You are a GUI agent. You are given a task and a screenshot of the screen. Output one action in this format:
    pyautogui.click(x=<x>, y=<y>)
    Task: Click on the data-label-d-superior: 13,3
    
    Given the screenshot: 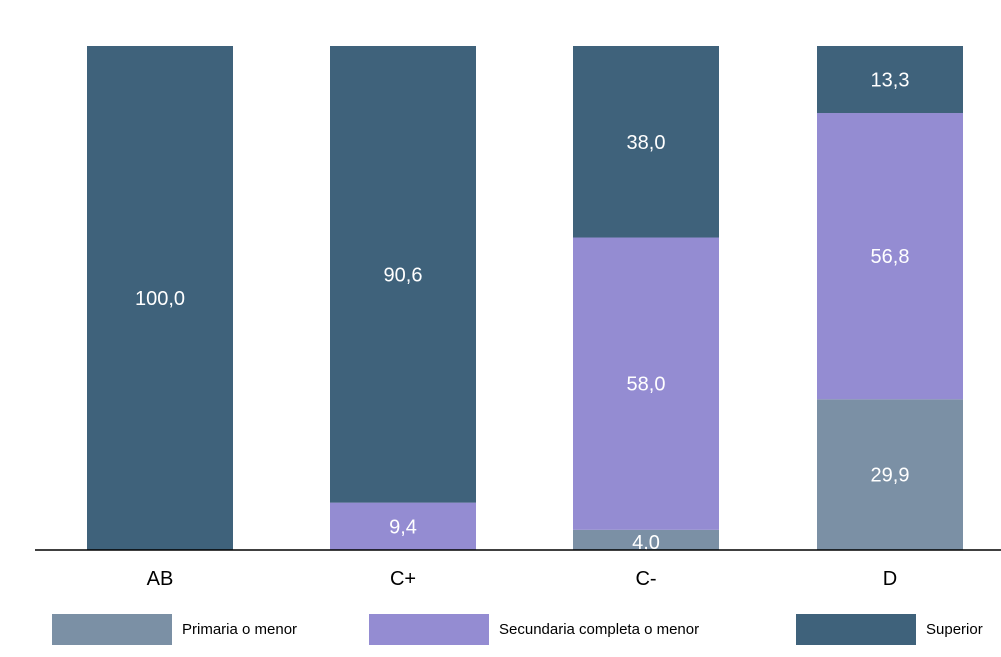 What is the action you would take?
    pyautogui.click(x=890, y=81)
    